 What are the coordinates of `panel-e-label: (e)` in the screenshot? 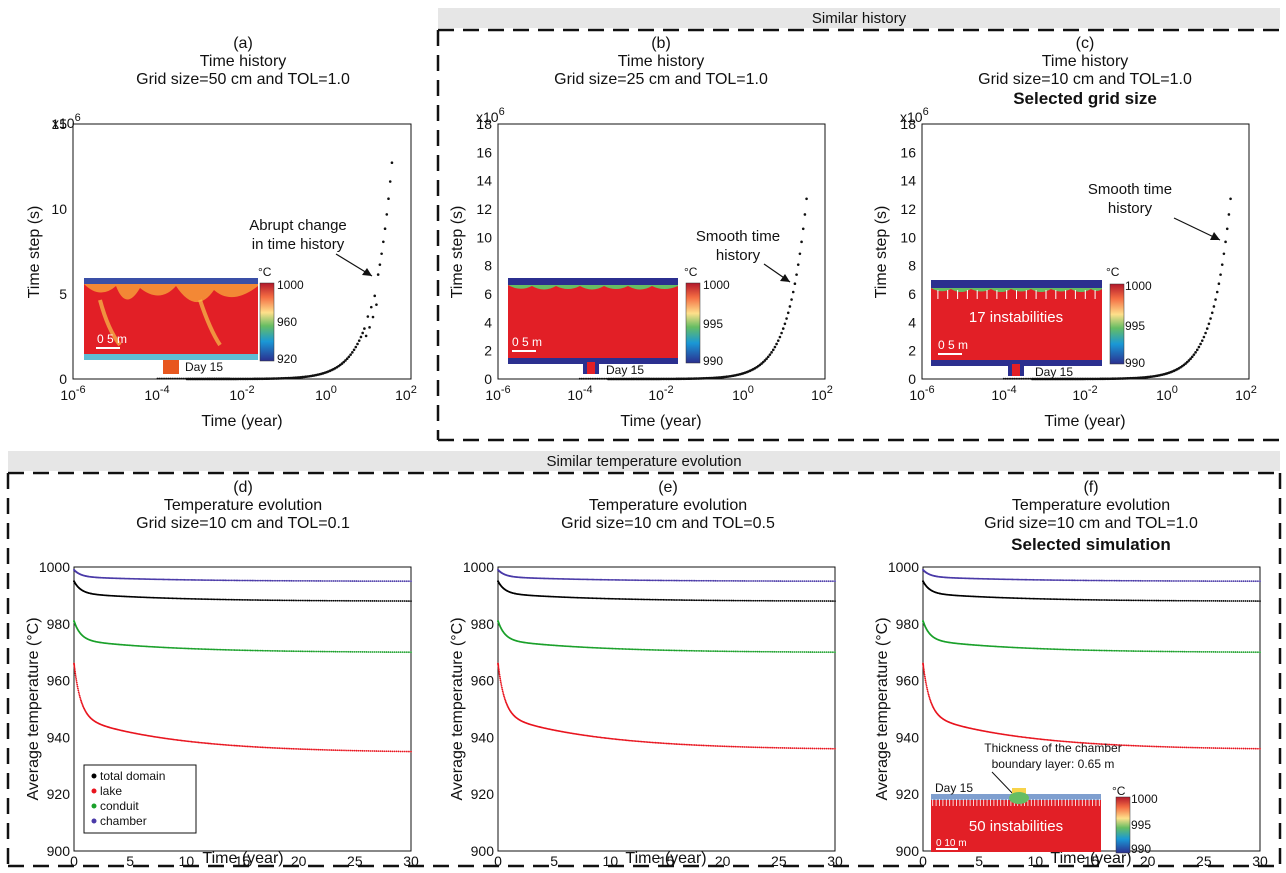 It's located at (668, 487).